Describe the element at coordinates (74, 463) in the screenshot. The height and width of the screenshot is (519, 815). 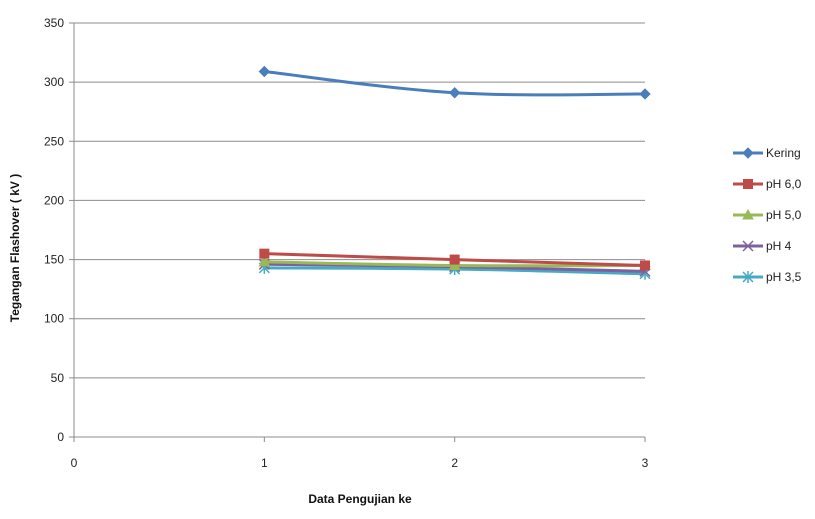
I see `x-tick-label-0: 0` at that location.